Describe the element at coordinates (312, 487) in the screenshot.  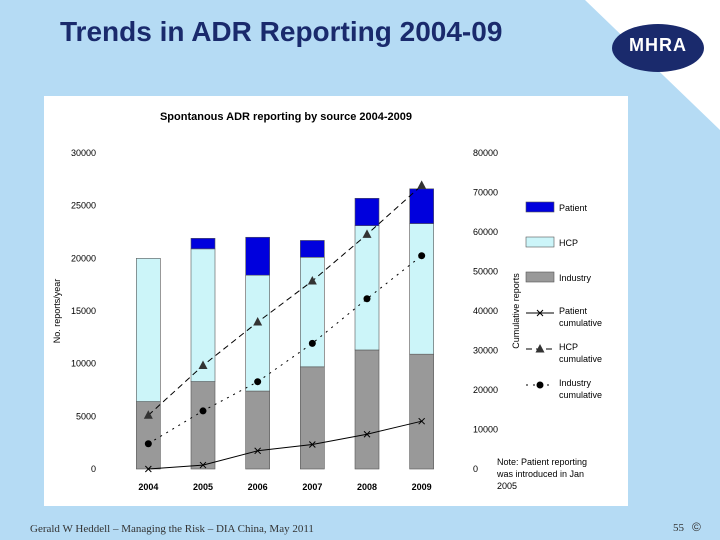
I see `x-tick-label: 2007` at that location.